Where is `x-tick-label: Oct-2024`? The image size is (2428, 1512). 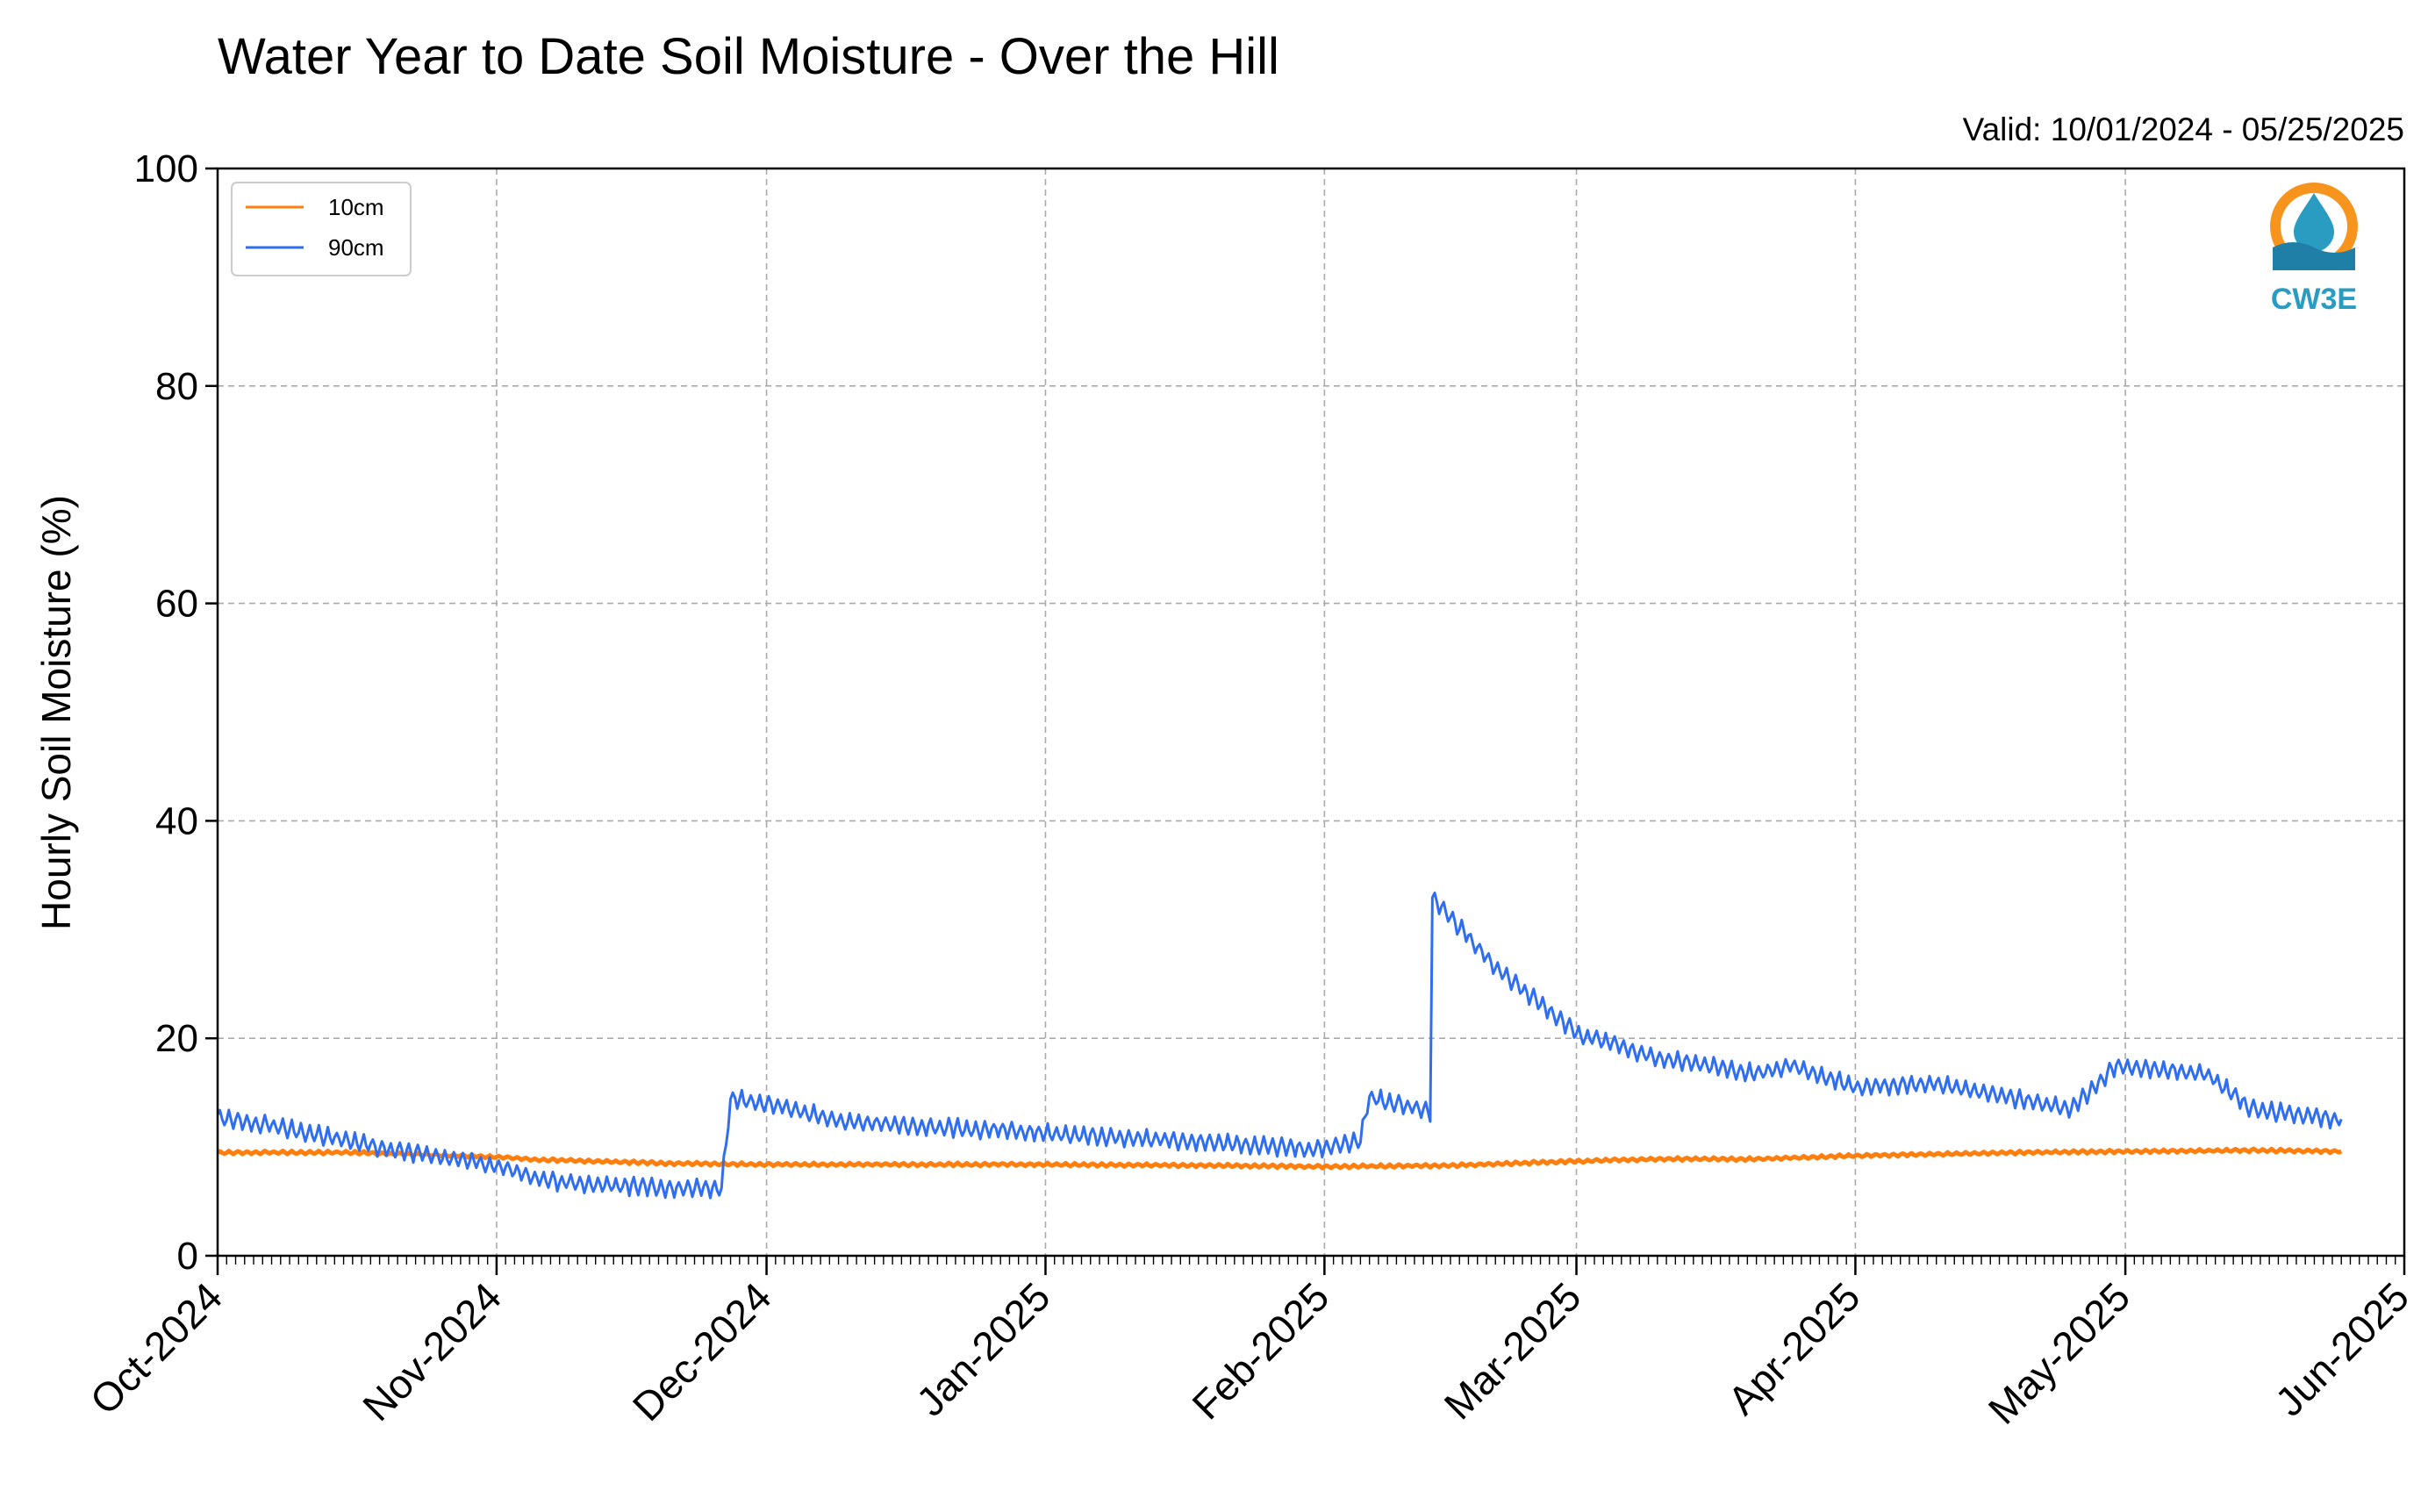
x-tick-label: Oct-2024 is located at coordinates (157, 1348).